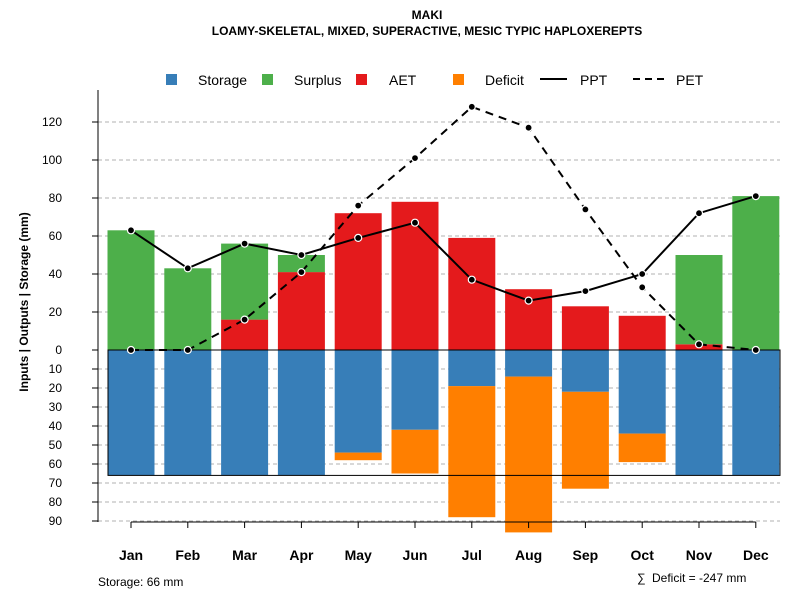  Describe the element at coordinates (699, 555) in the screenshot. I see `x-tick-label: Nov` at that location.